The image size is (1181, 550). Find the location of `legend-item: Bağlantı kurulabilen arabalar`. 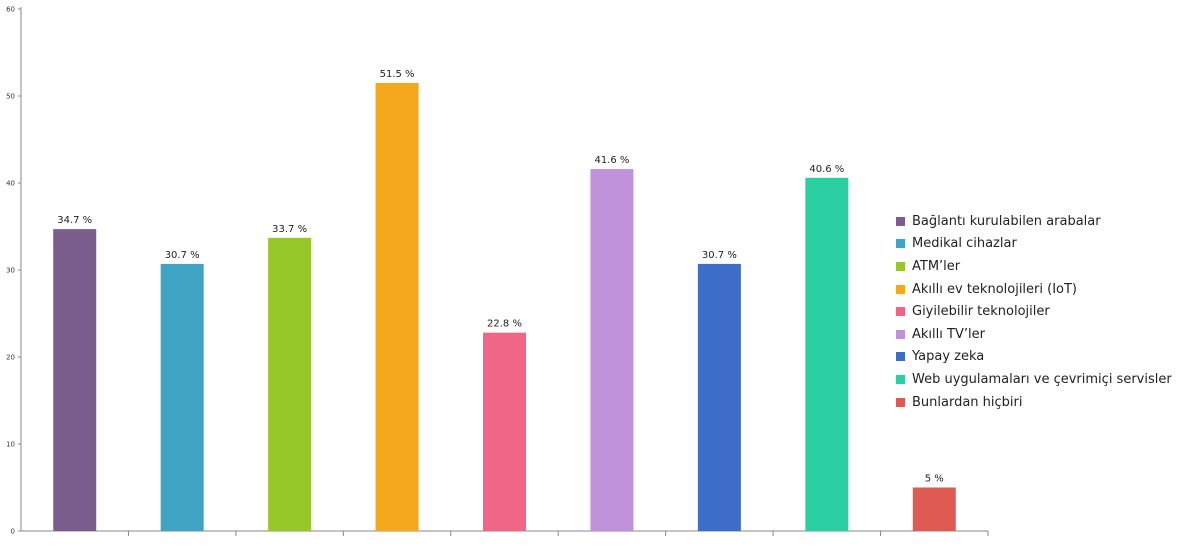

legend-item: Bağlantı kurulabilen arabalar is located at coordinates (1034, 221).